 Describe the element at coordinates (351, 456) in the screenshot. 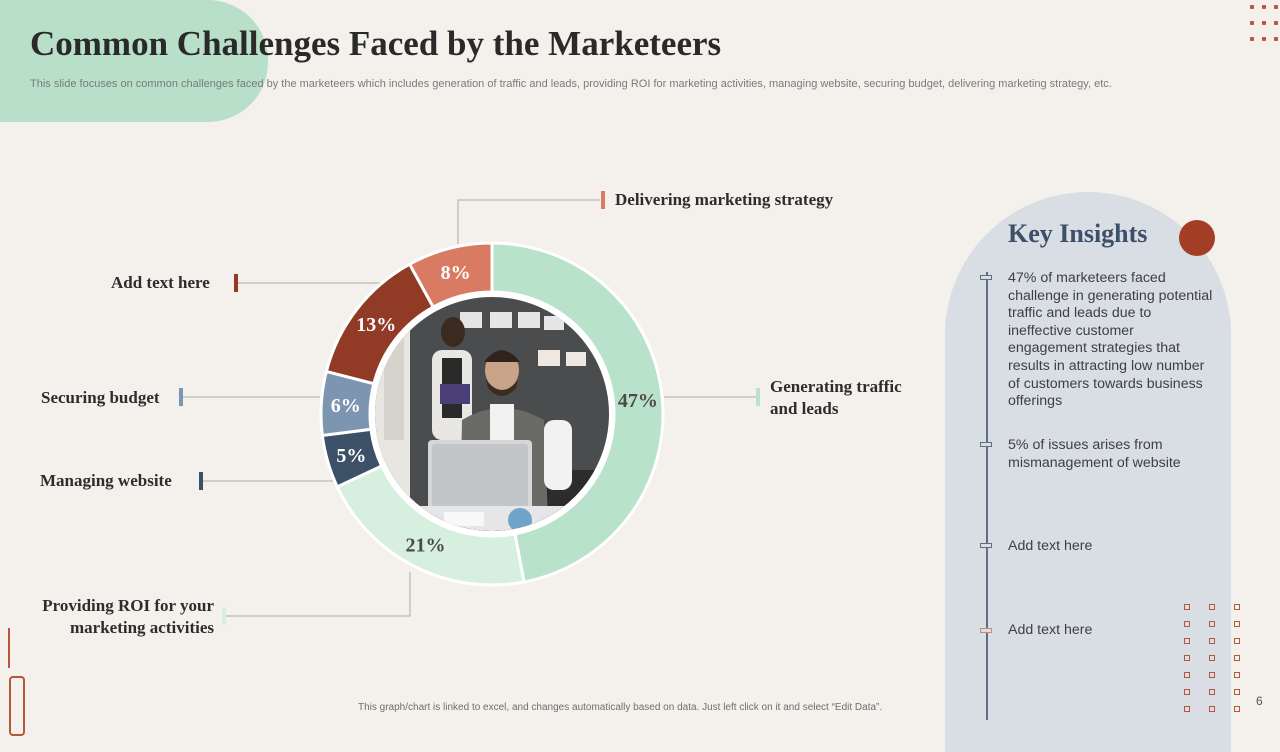

I see `slice-value-label: 5%` at that location.